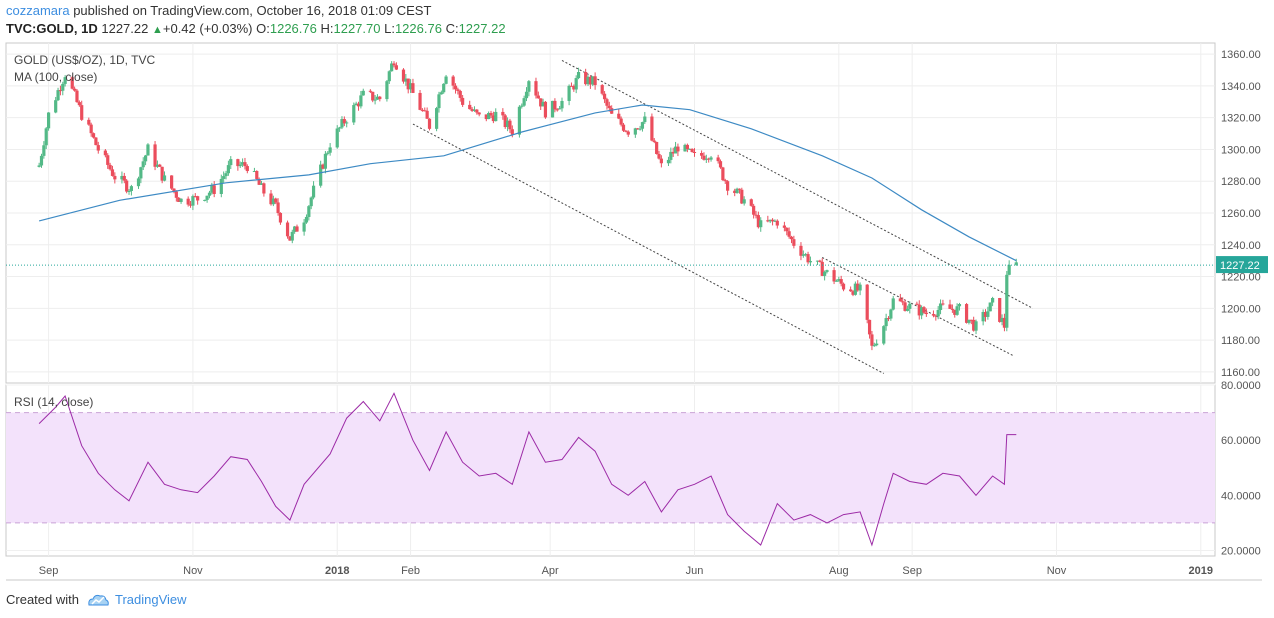  What do you see at coordinates (327, 28) in the screenshot?
I see `high-label: H:` at bounding box center [327, 28].